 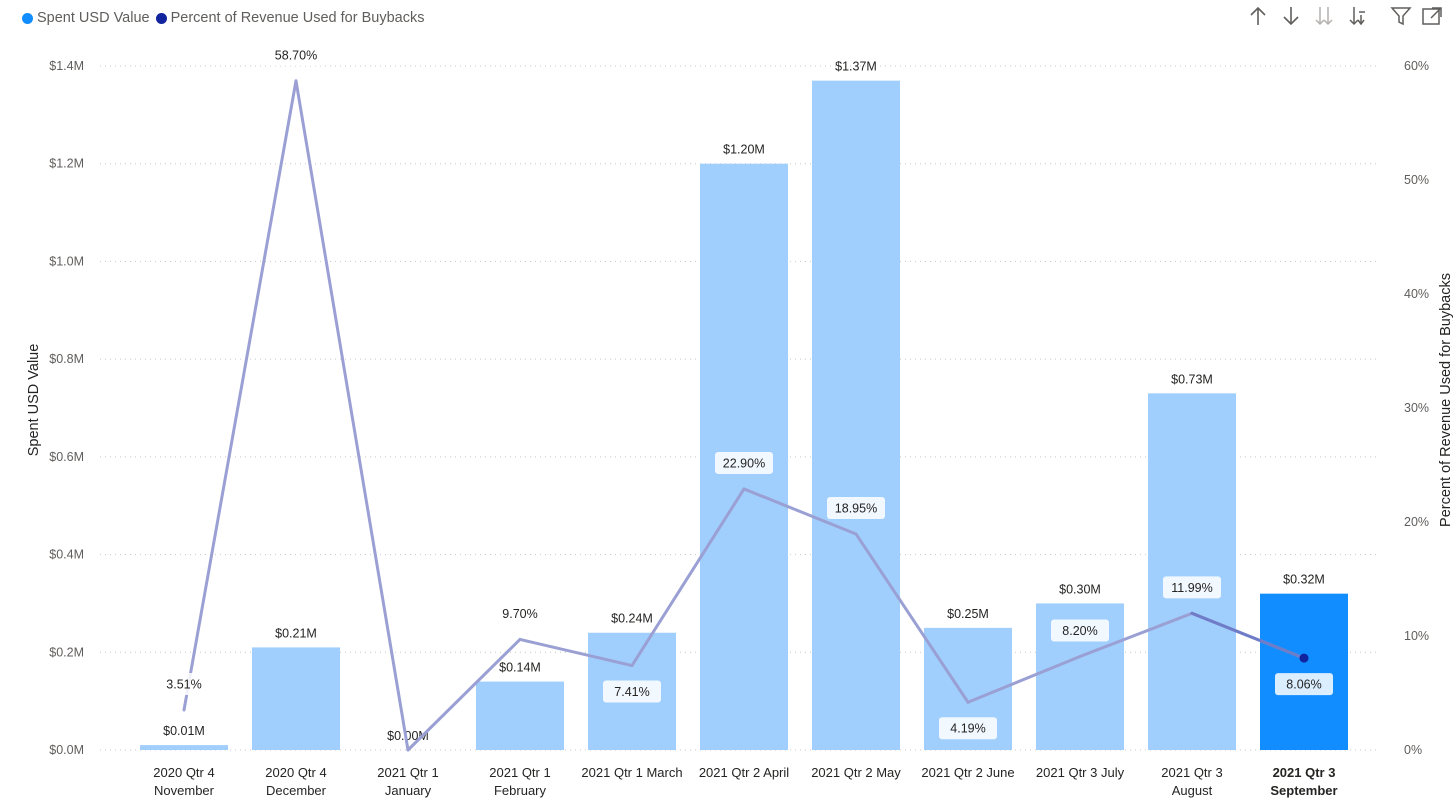 I want to click on line-segment-highlighted, so click(x=1248, y=635).